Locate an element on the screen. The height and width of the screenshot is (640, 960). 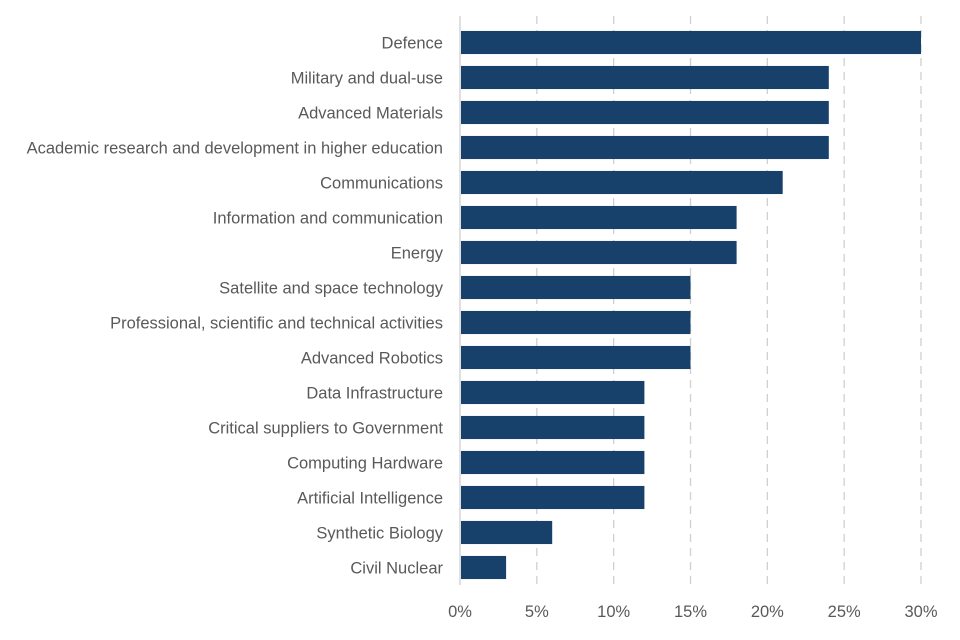
category-label: Defence is located at coordinates (412, 44).